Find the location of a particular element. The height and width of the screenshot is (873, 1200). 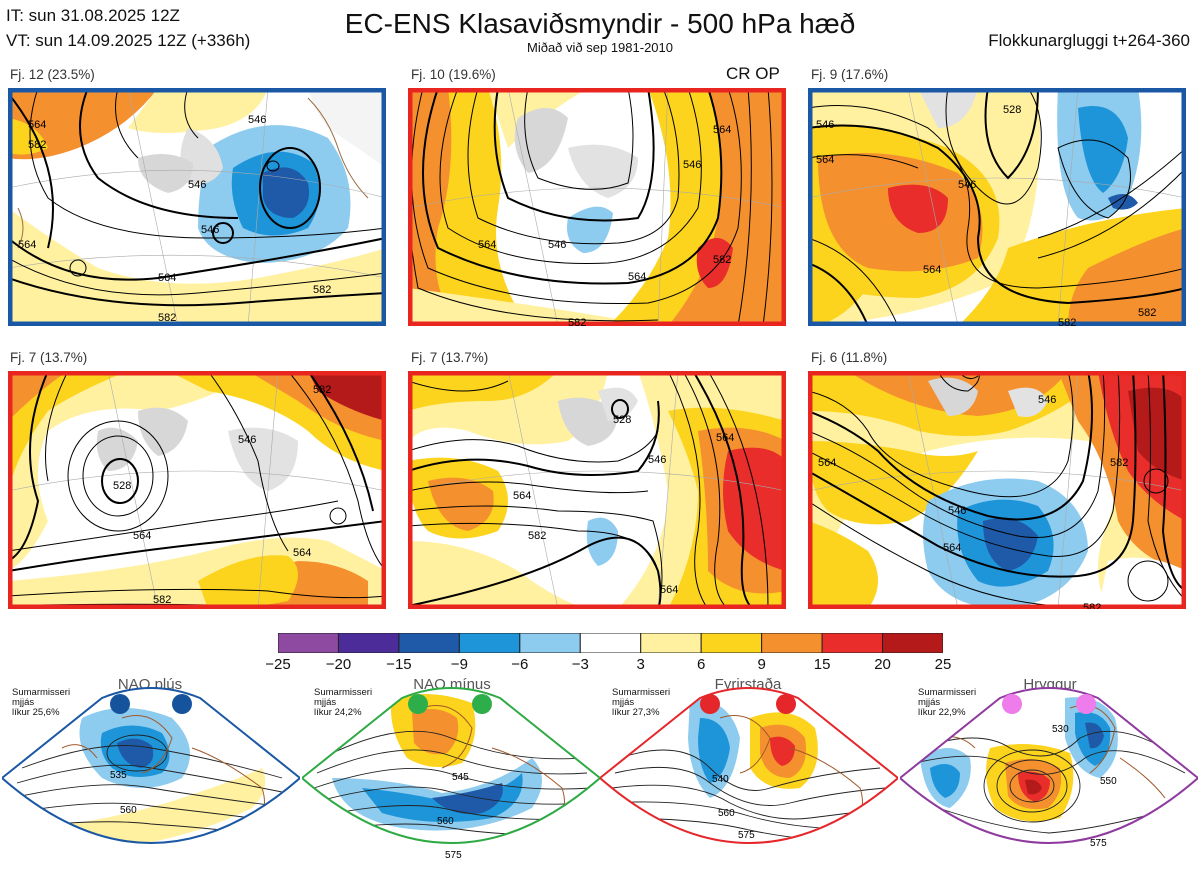

panel-3-contour-label: 564 is located at coordinates (932, 270).